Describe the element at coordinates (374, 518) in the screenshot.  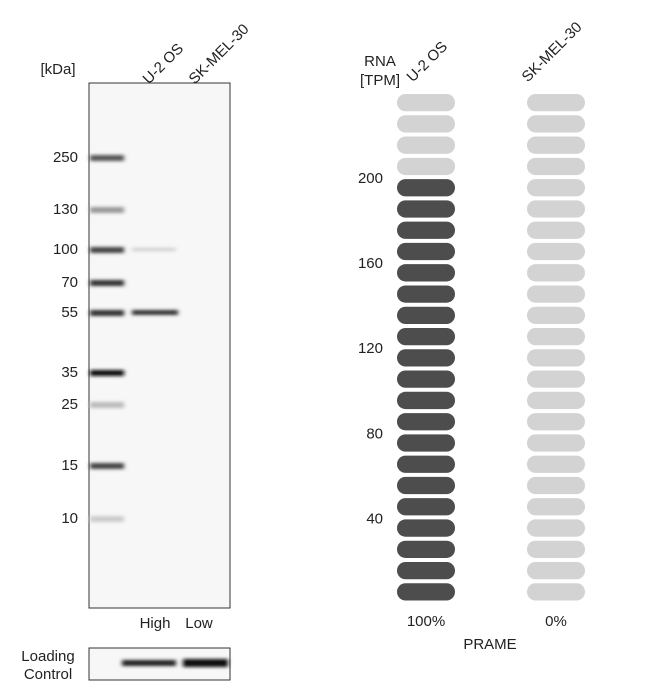
I see `y-tick-label: 40` at that location.